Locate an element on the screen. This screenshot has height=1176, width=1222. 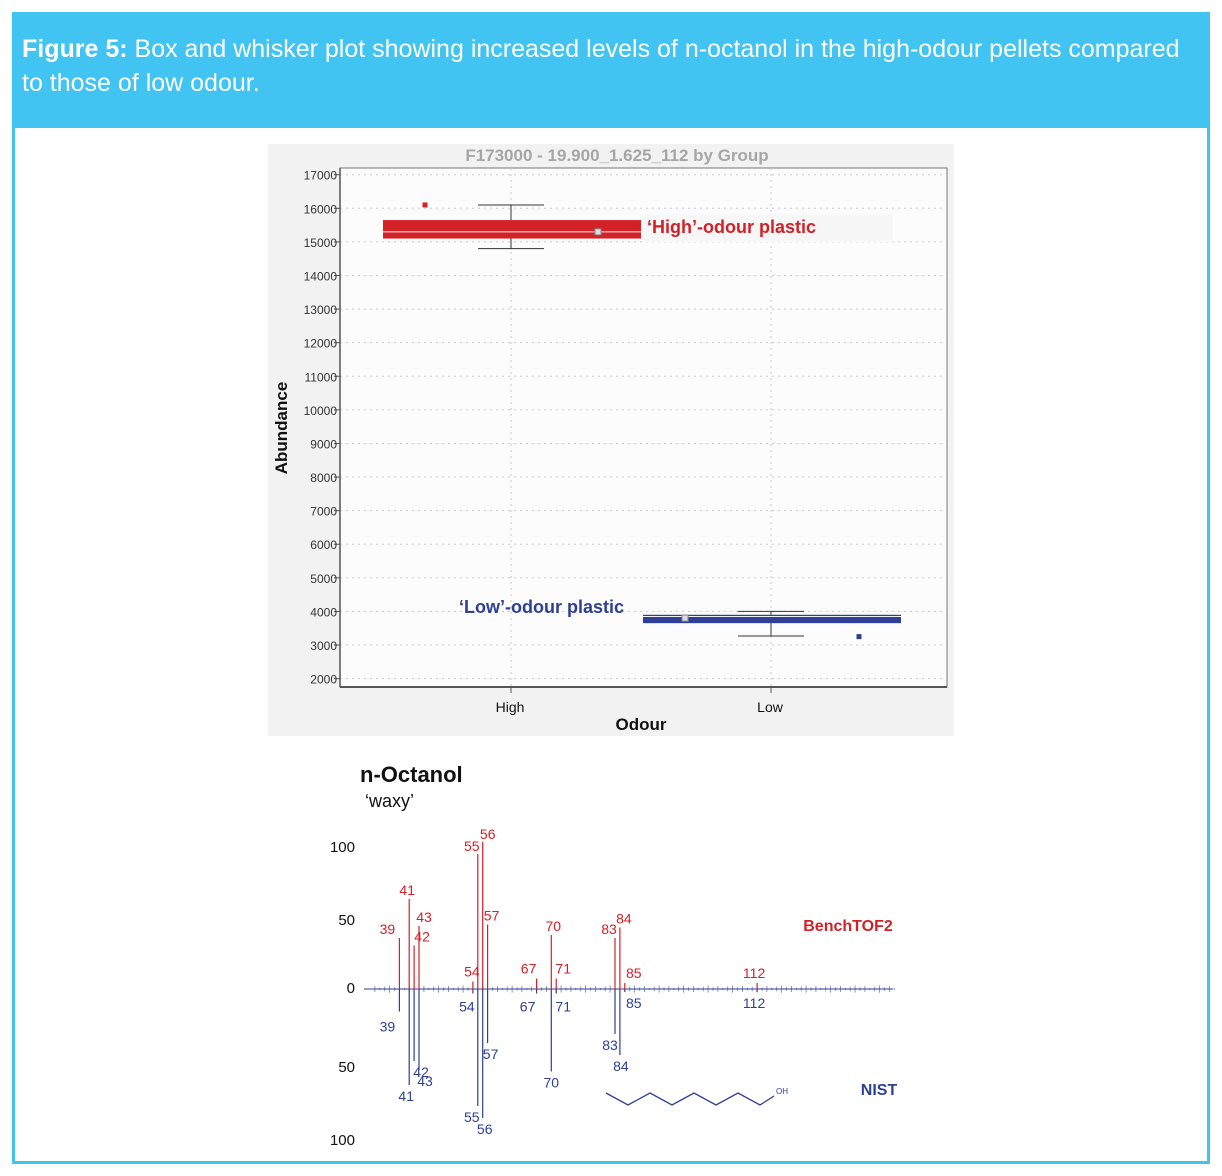
octanol-structure: OH is located at coordinates (696, 1096).